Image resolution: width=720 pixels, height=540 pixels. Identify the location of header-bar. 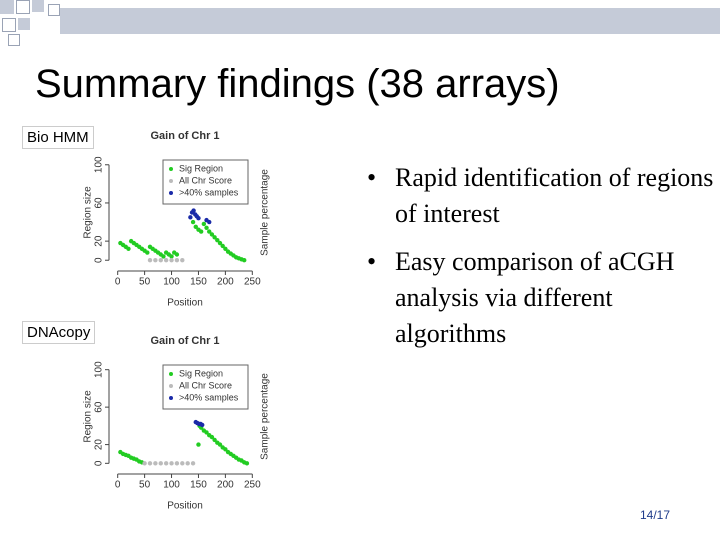
(390, 21).